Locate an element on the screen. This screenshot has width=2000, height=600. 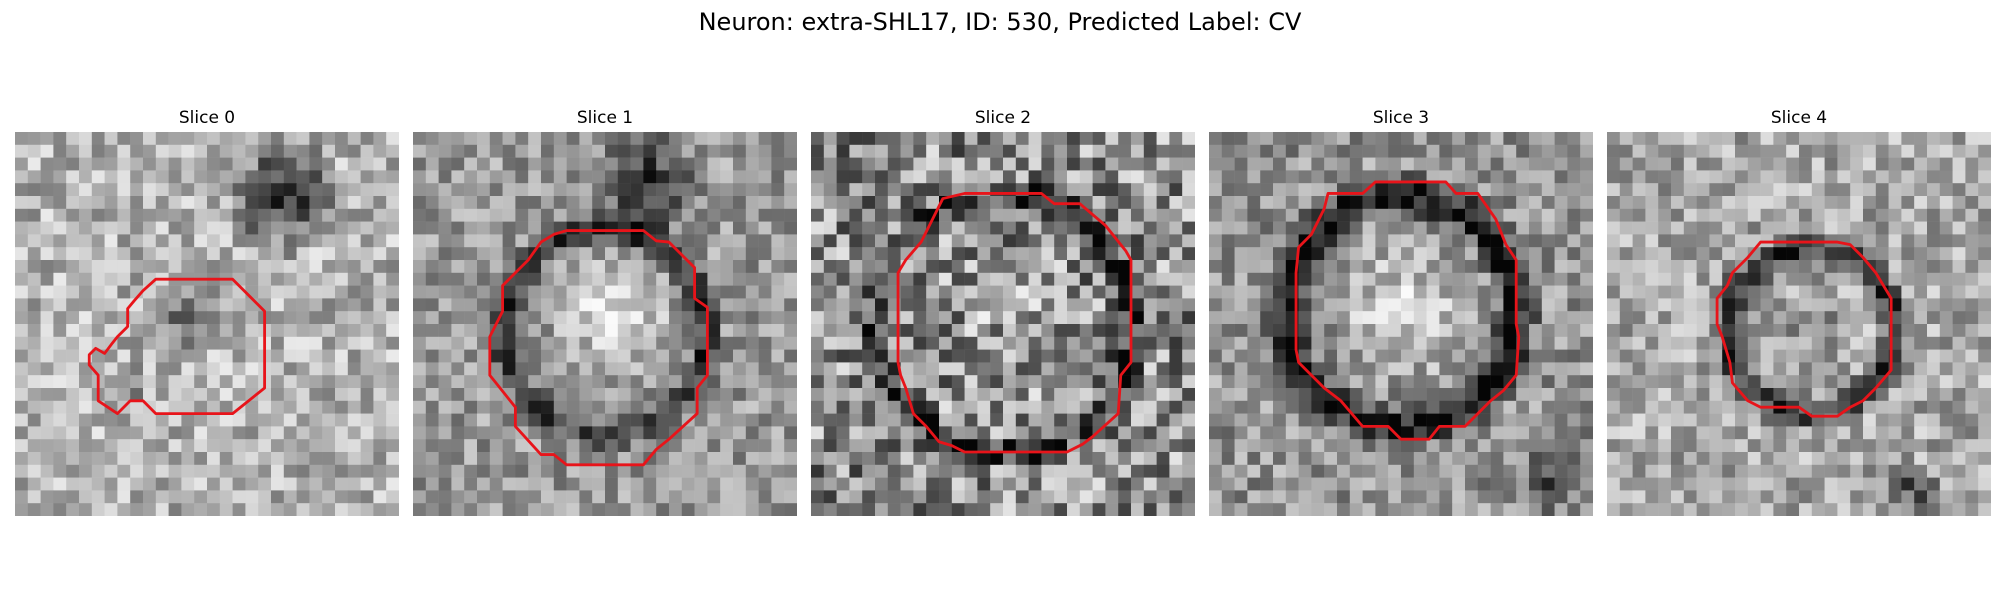
slice-title-2: Slice 2 is located at coordinates (1003, 118).